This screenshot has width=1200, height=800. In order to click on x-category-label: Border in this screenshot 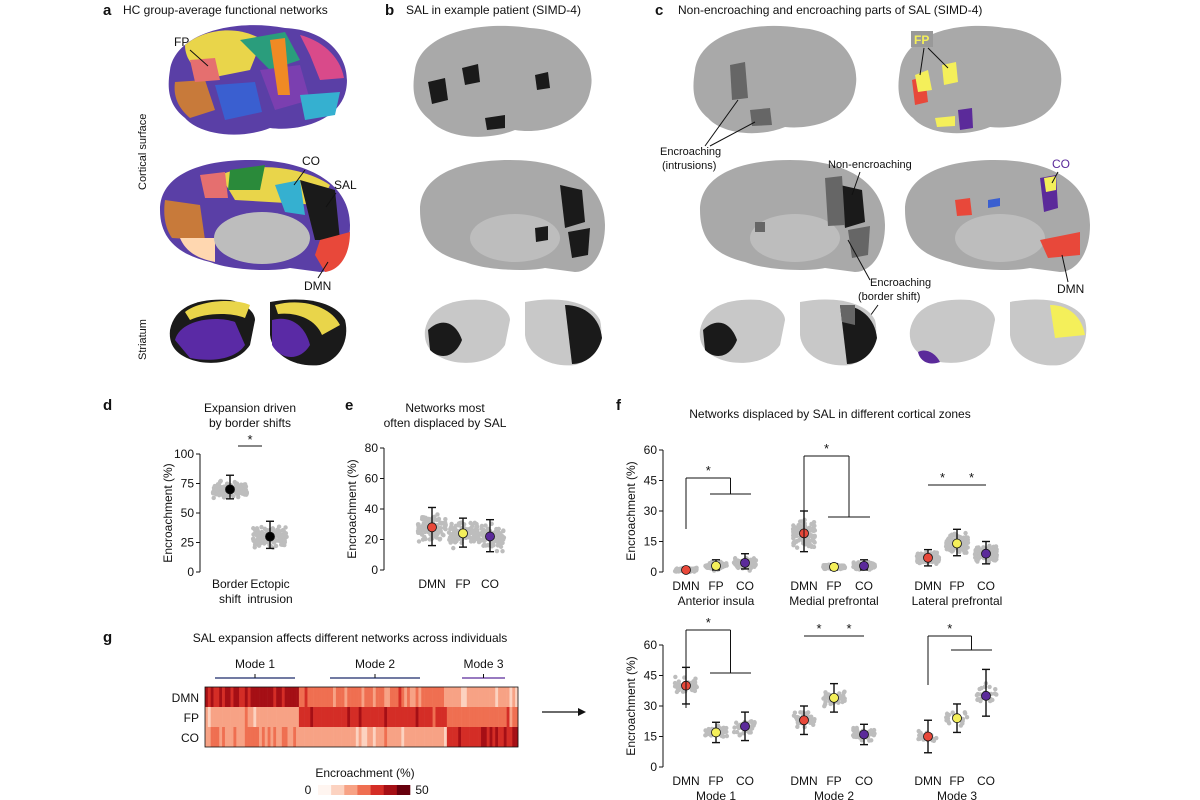, I will do `click(230, 584)`.